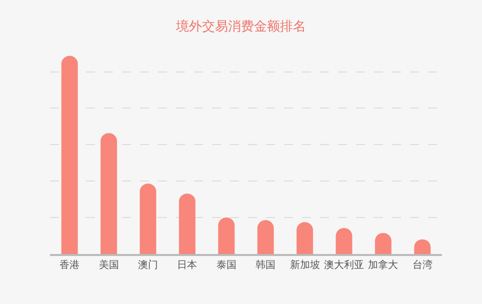 This screenshot has width=482, height=304. Describe the element at coordinates (148, 264) in the screenshot. I see `x-tick-label: 澳门` at that location.